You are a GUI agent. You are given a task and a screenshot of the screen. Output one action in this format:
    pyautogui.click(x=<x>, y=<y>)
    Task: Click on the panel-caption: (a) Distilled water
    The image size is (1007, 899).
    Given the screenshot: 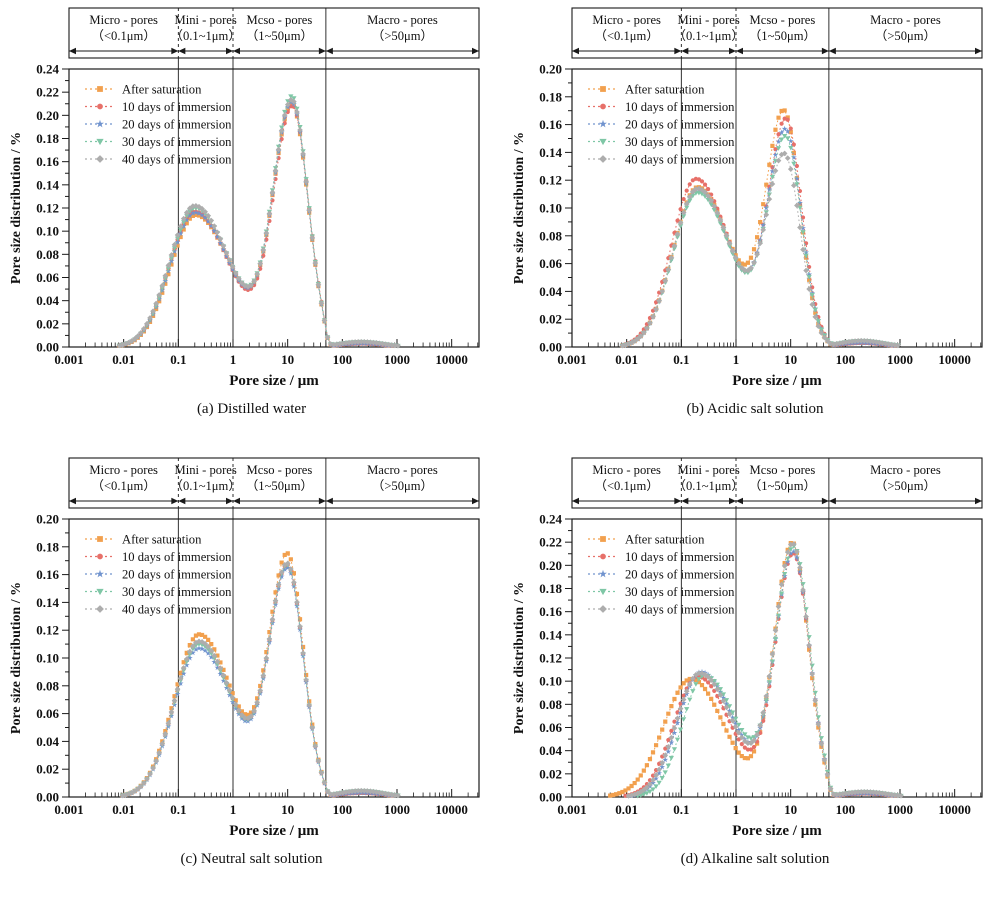 What is the action you would take?
    pyautogui.click(x=251, y=409)
    